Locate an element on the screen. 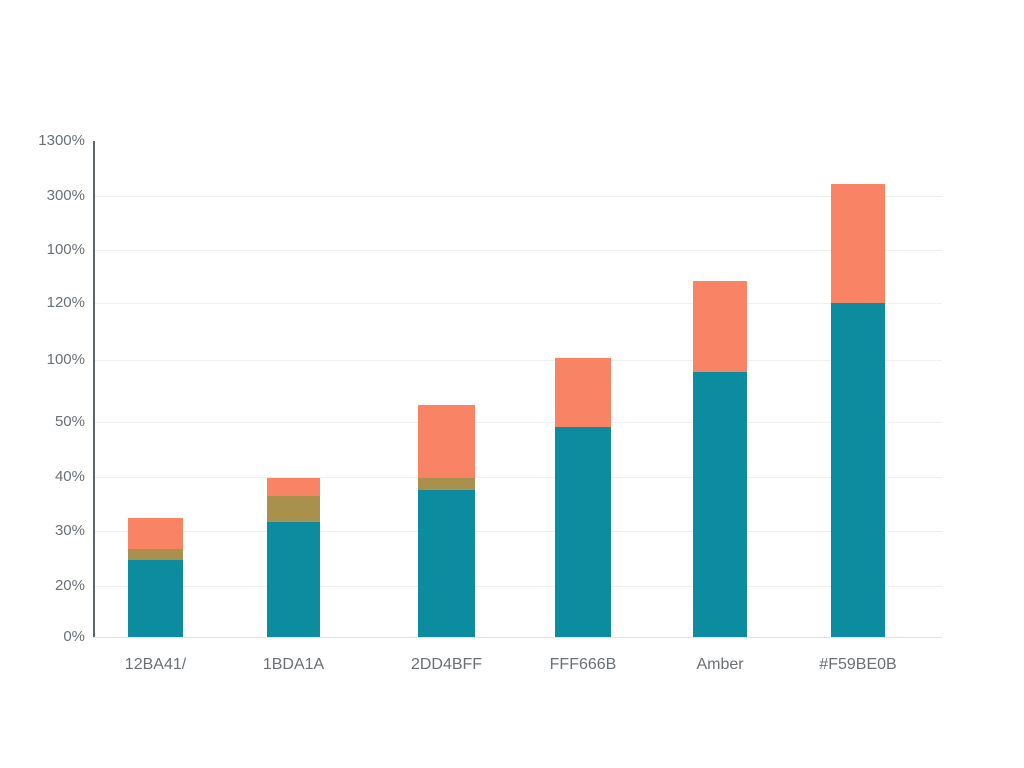 The image size is (1024, 768). y-axis-tick-label: 0% is located at coordinates (74, 636).